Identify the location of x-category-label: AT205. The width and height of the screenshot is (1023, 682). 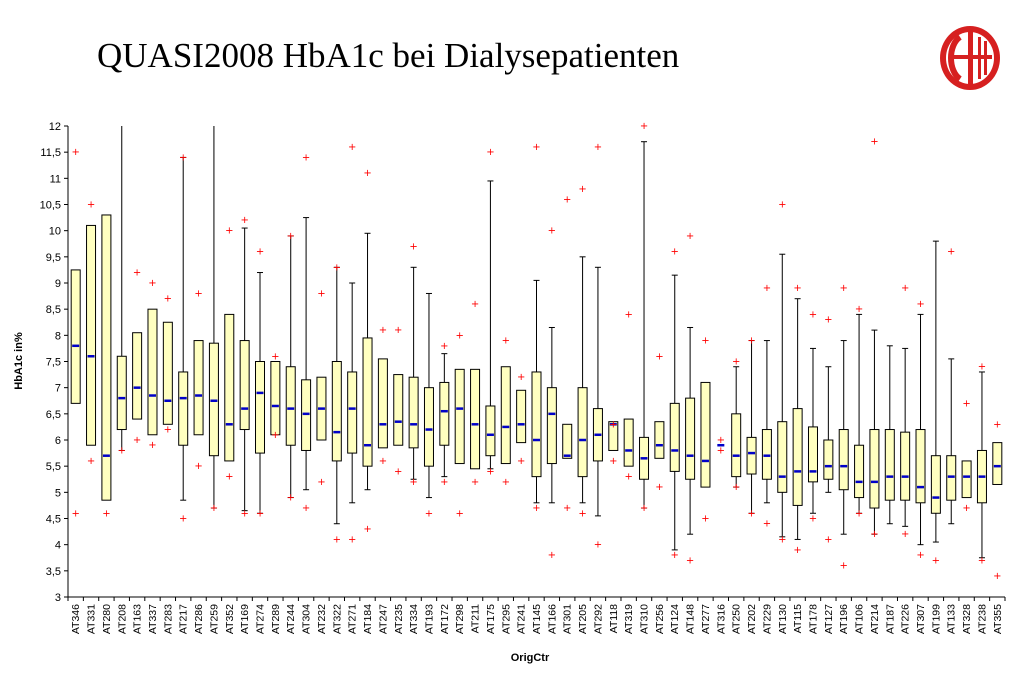
(583, 619).